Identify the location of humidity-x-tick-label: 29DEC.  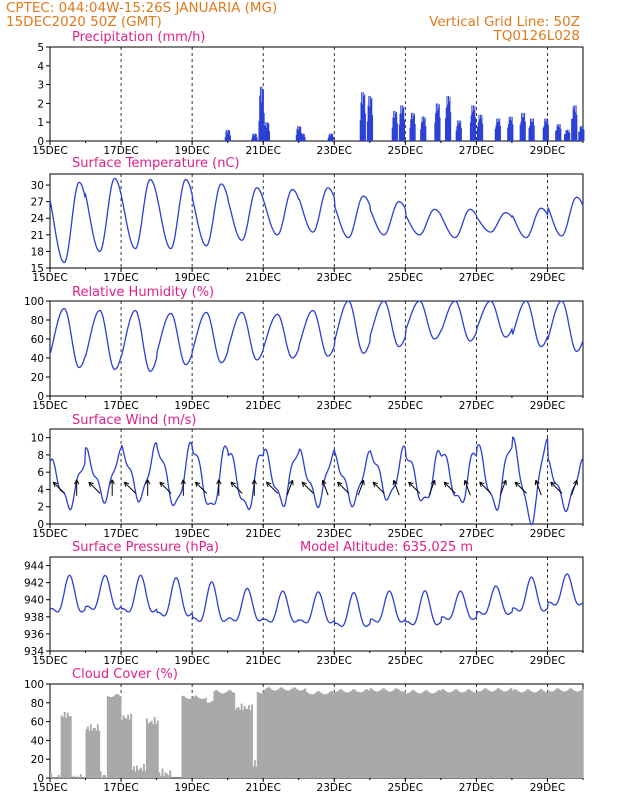
(547, 406).